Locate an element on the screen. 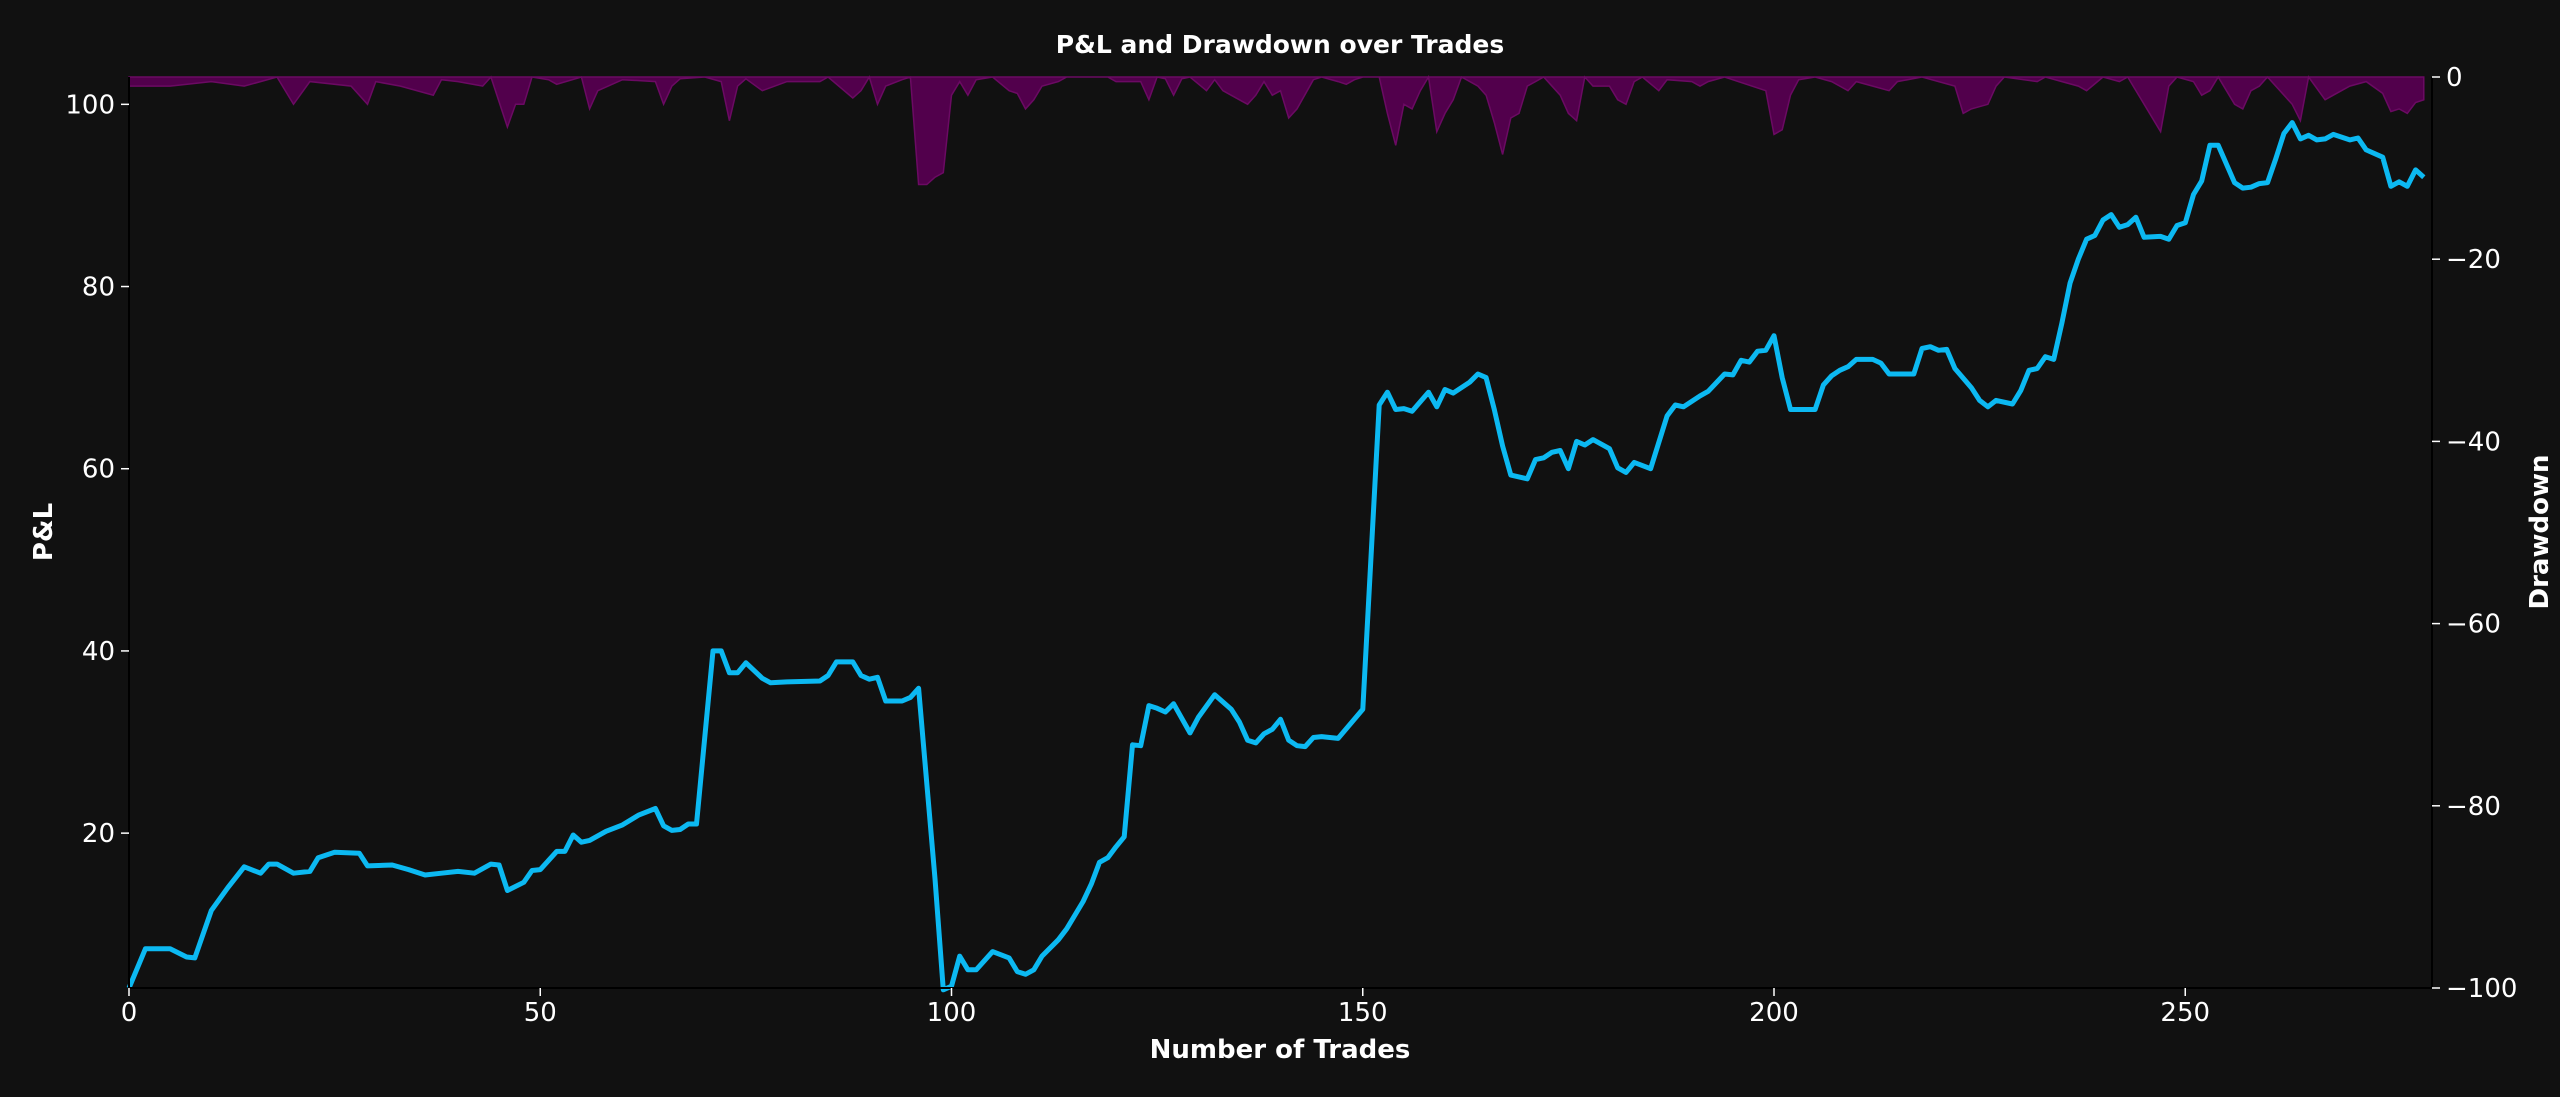  y2-tick-label: −80 is located at coordinates (2473, 807).